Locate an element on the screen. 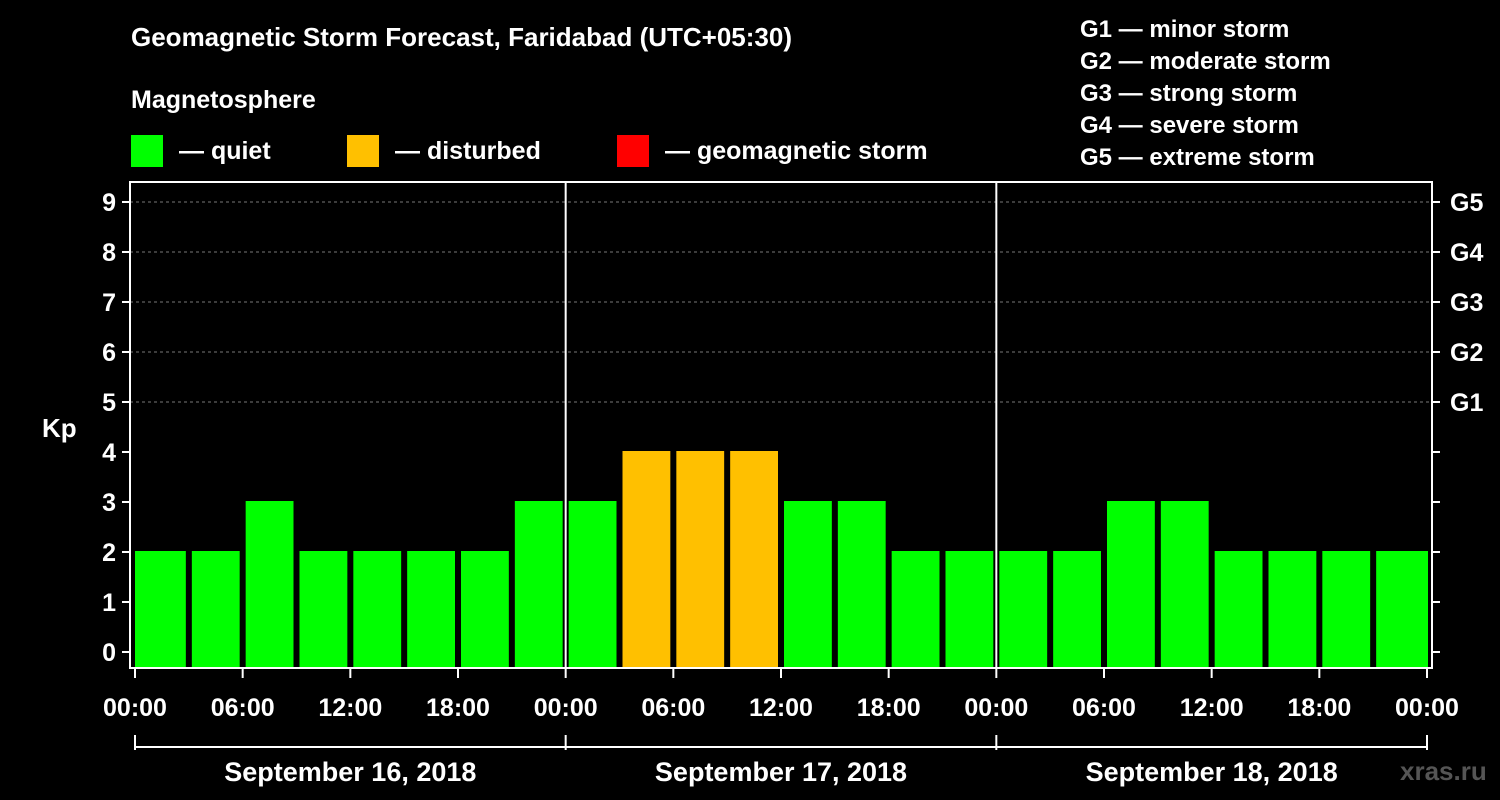 Image resolution: width=1500 pixels, height=800 pixels. y-tick-label-1: 1 is located at coordinates (109, 603).